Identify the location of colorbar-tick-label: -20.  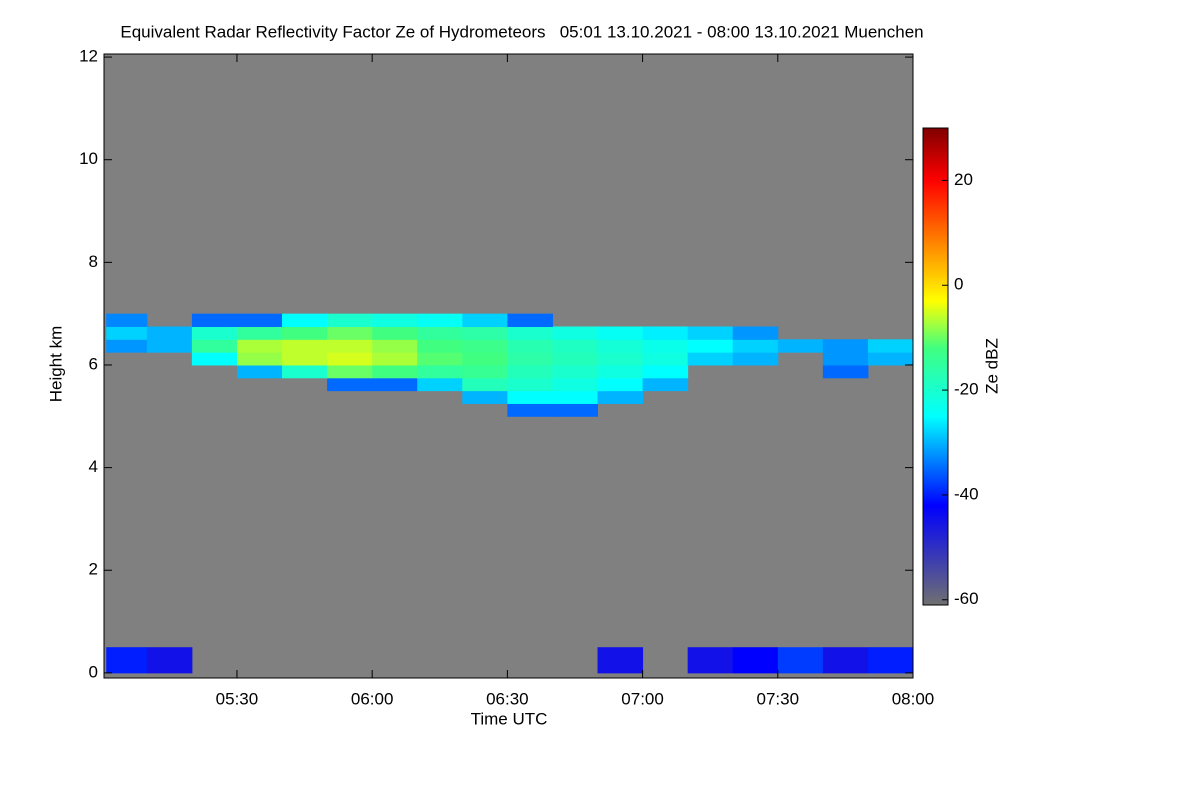
(966, 389).